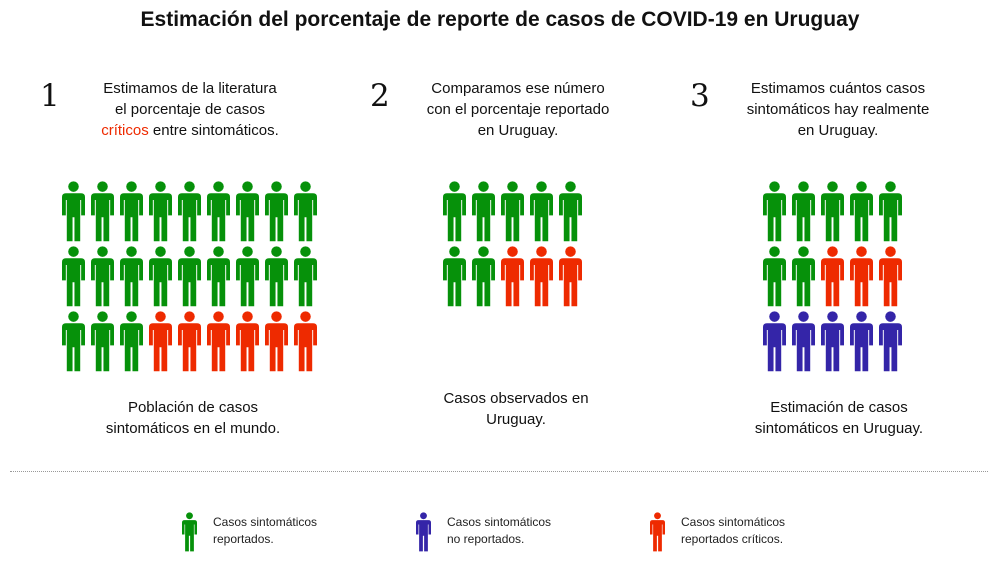 The image size is (1000, 561). What do you see at coordinates (380, 96) in the screenshot?
I see `step-number: 2` at bounding box center [380, 96].